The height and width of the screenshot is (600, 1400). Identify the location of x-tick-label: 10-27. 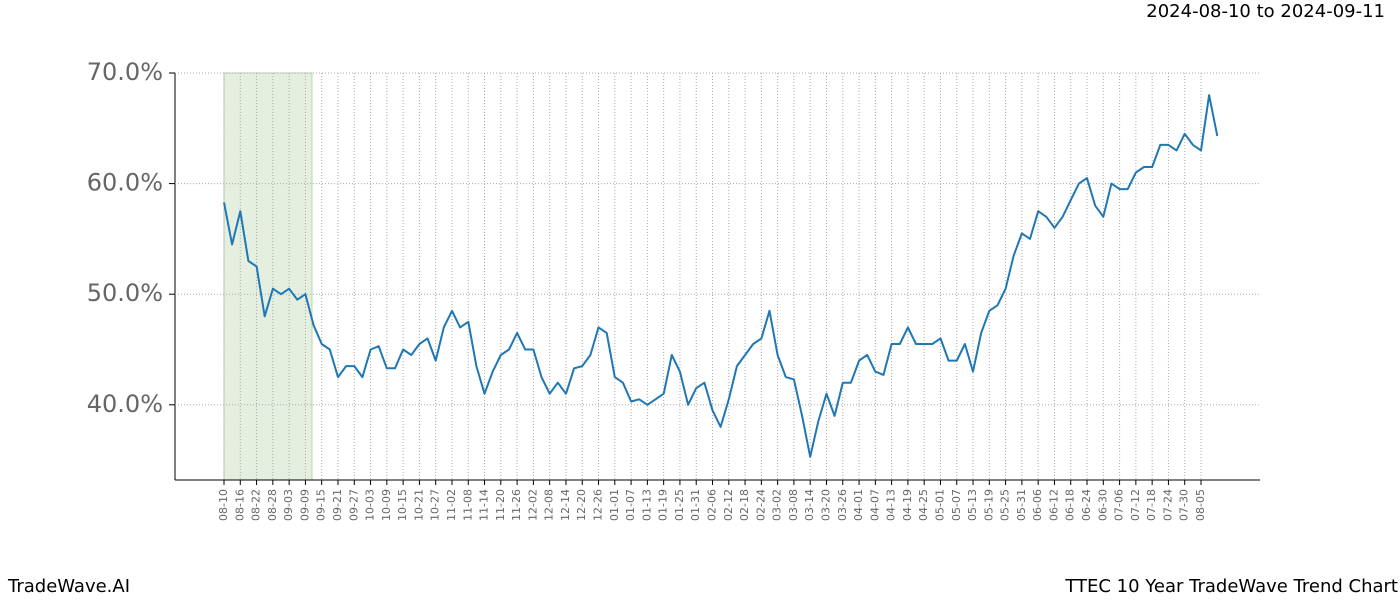
(435, 505).